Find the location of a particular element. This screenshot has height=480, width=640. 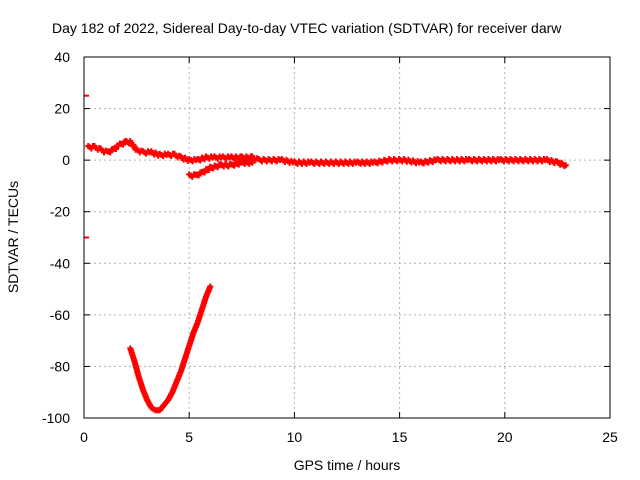

y-tick-label: 0 is located at coordinates (66, 160).